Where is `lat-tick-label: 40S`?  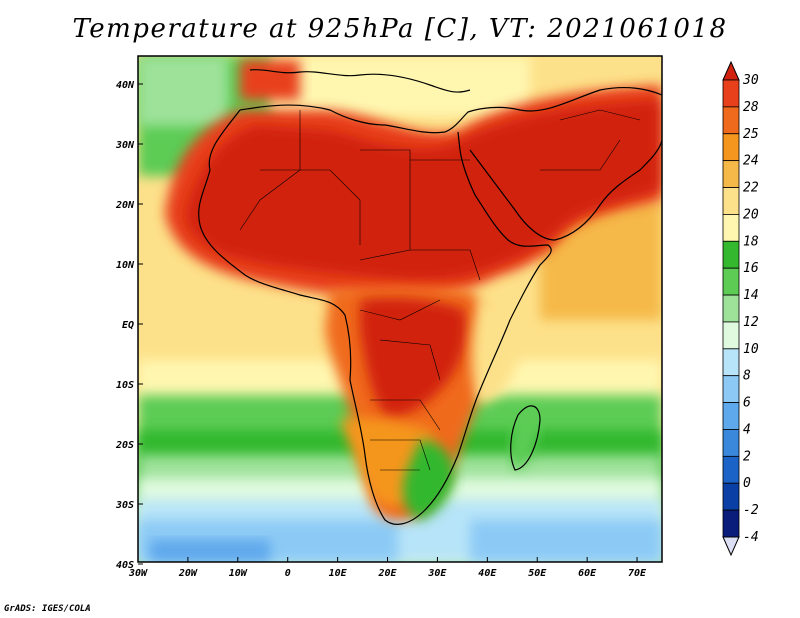
lat-tick-label: 40S is located at coordinates (125, 565).